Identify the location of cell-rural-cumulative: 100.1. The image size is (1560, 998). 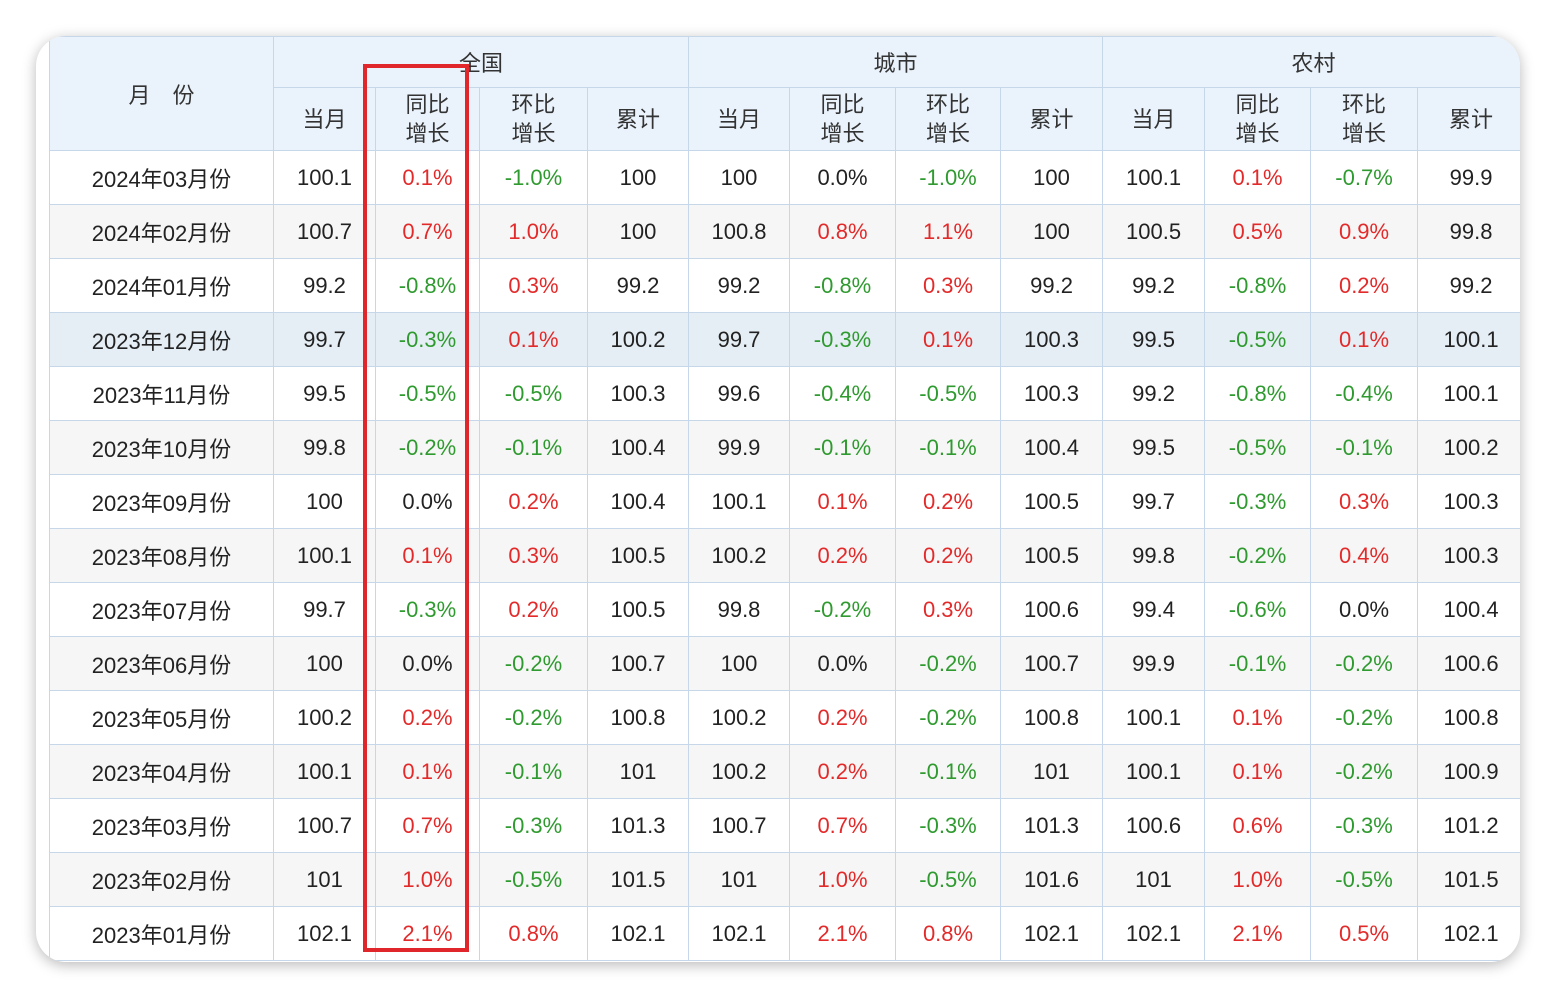
(1468, 393).